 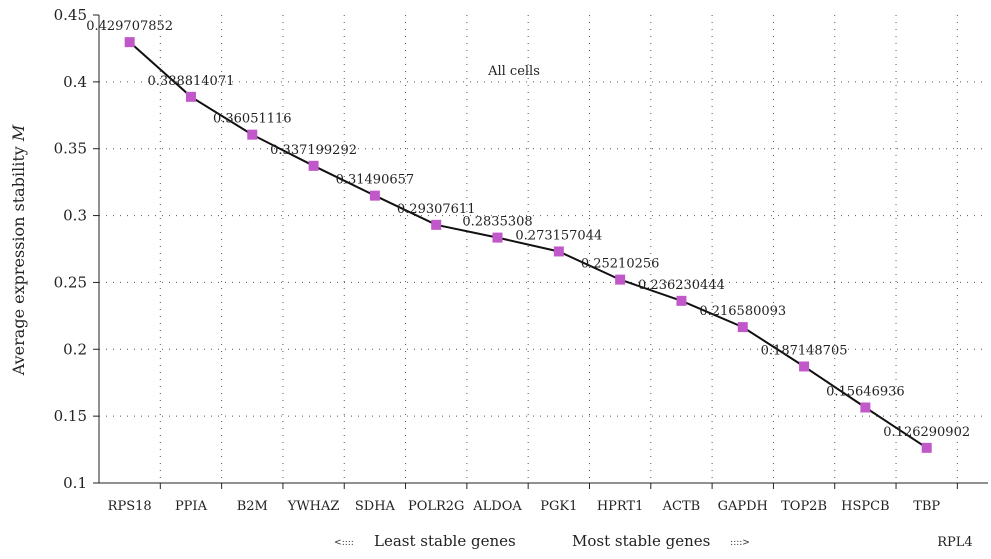 What do you see at coordinates (497, 222) in the screenshot?
I see `data-value-label: 0.2835308` at bounding box center [497, 222].